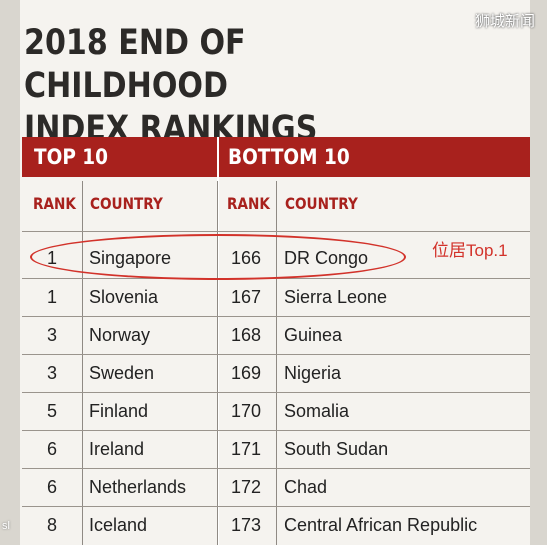 The width and height of the screenshot is (547, 545). Describe the element at coordinates (246, 487) in the screenshot. I see `rank-cell-bottom: 172` at that location.